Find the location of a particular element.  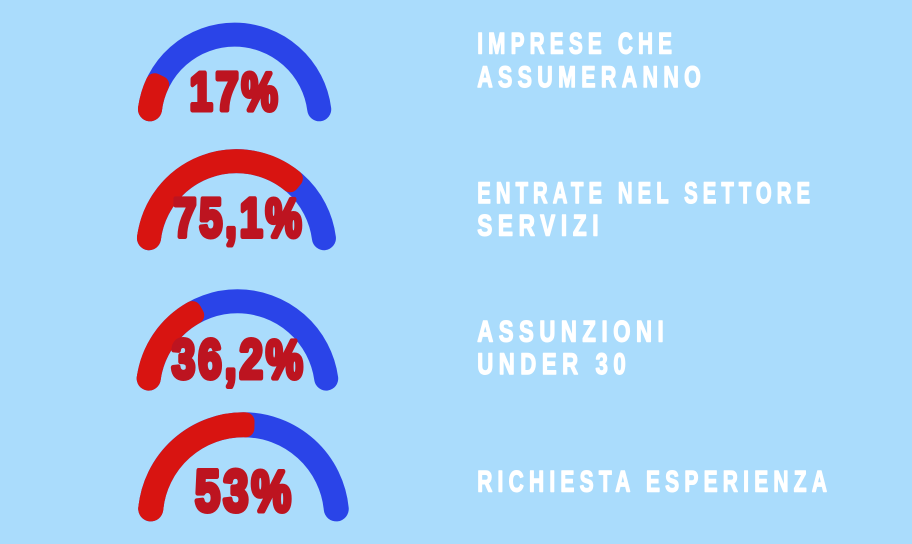

svg-text: 17% is located at coordinates (235, 92).